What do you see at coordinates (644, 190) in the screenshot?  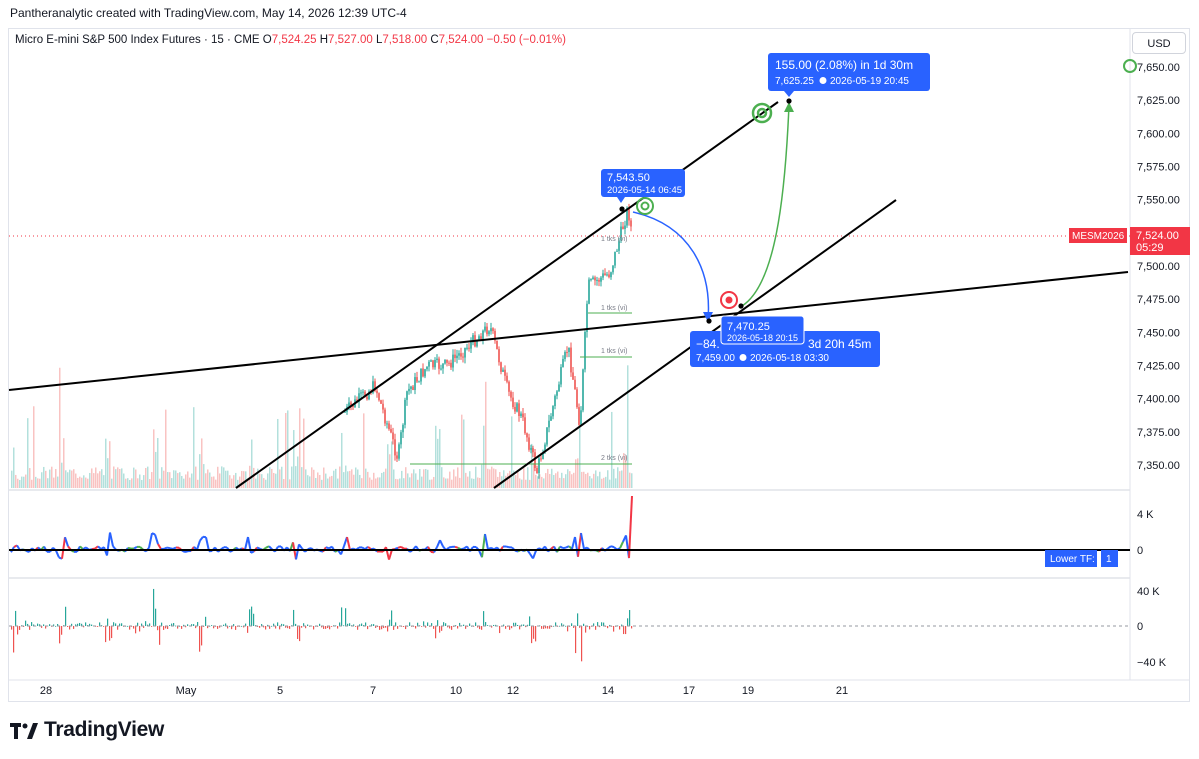 I see `high-point-time: 2026-05-14 06:45` at bounding box center [644, 190].